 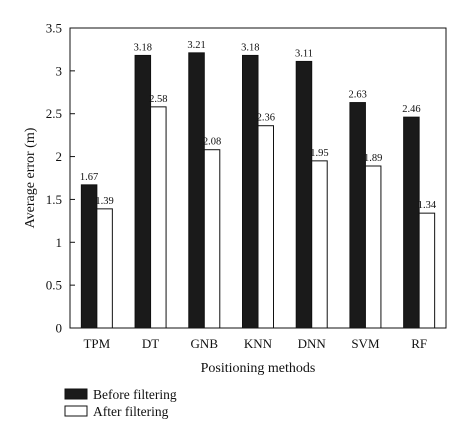 I want to click on y-tick-label: 0.5, so click(x=54, y=285).